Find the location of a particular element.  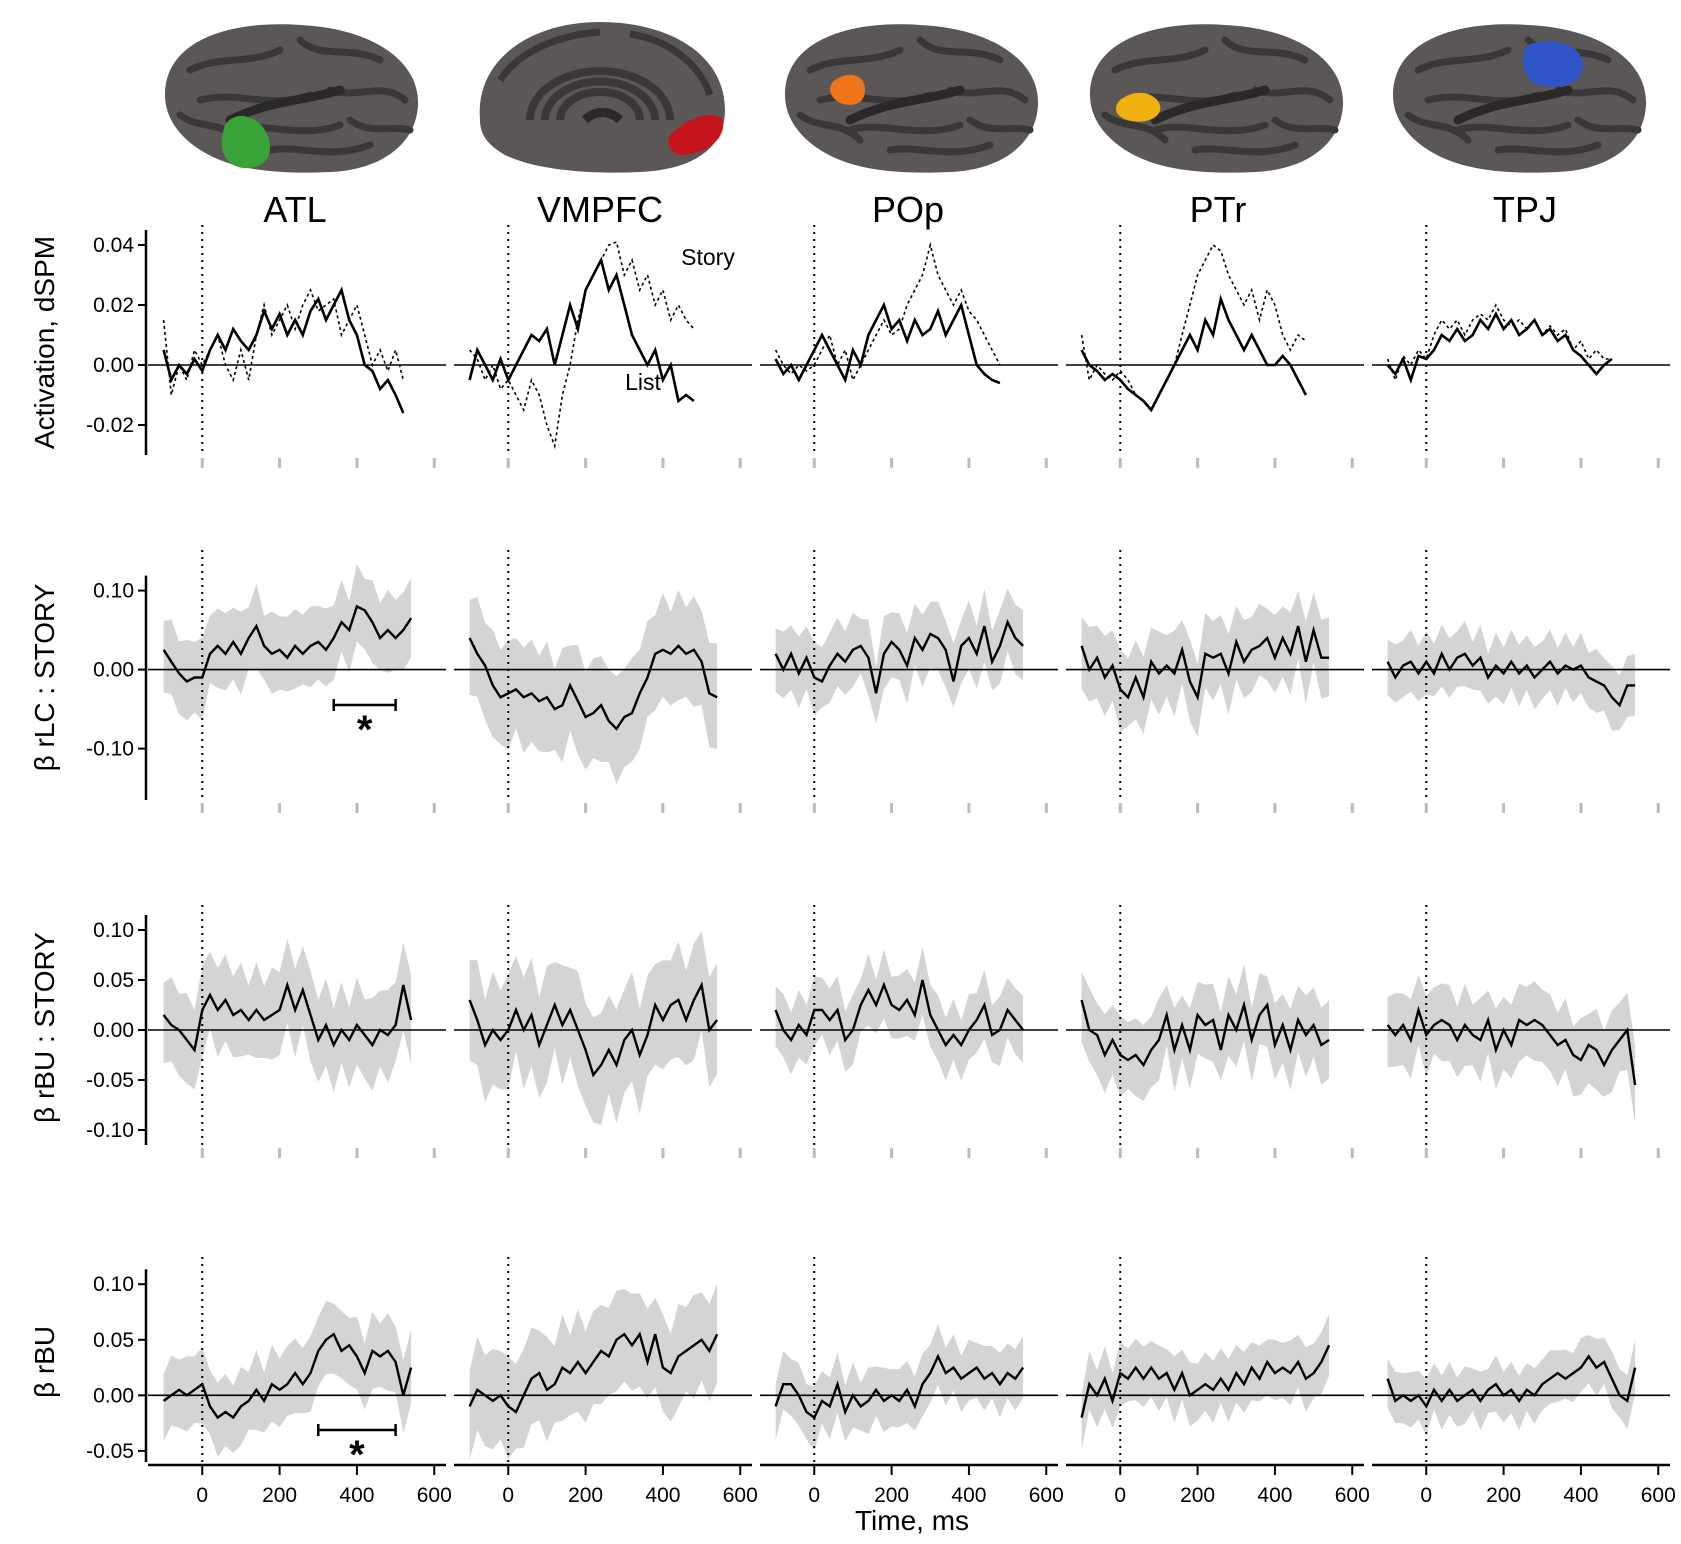

brain-vmpfc is located at coordinates (602, 97).